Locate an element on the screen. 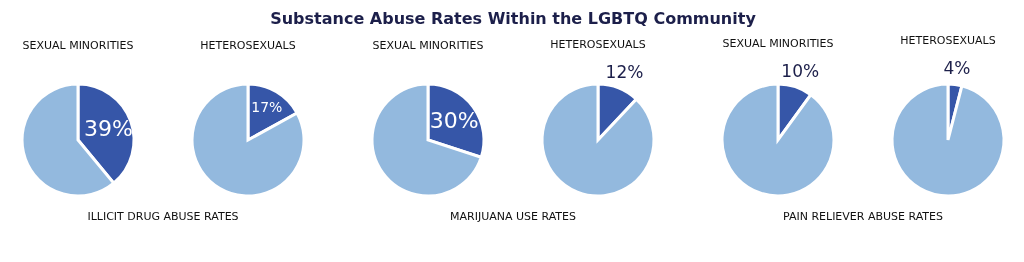 The width and height of the screenshot is (1024, 262). data-label: 10% is located at coordinates (800, 70).